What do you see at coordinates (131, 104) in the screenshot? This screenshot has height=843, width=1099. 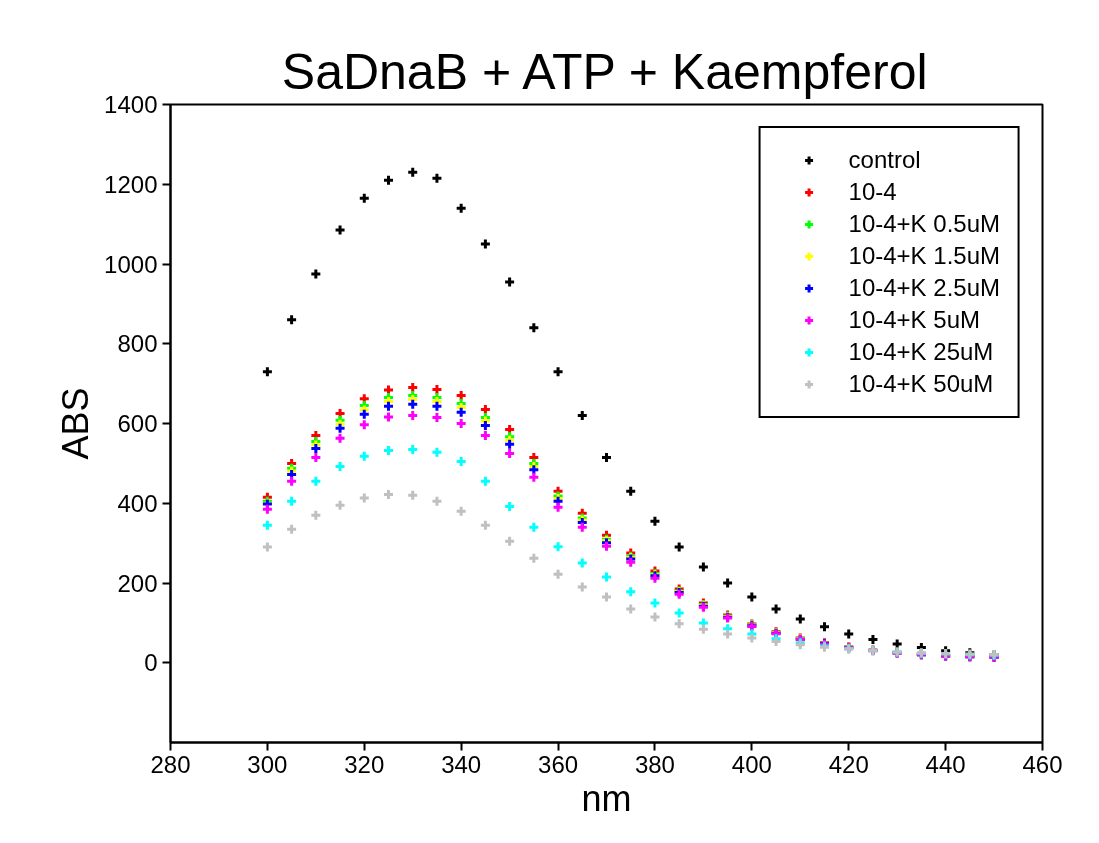 I see `y-tick-label: 1400` at bounding box center [131, 104].